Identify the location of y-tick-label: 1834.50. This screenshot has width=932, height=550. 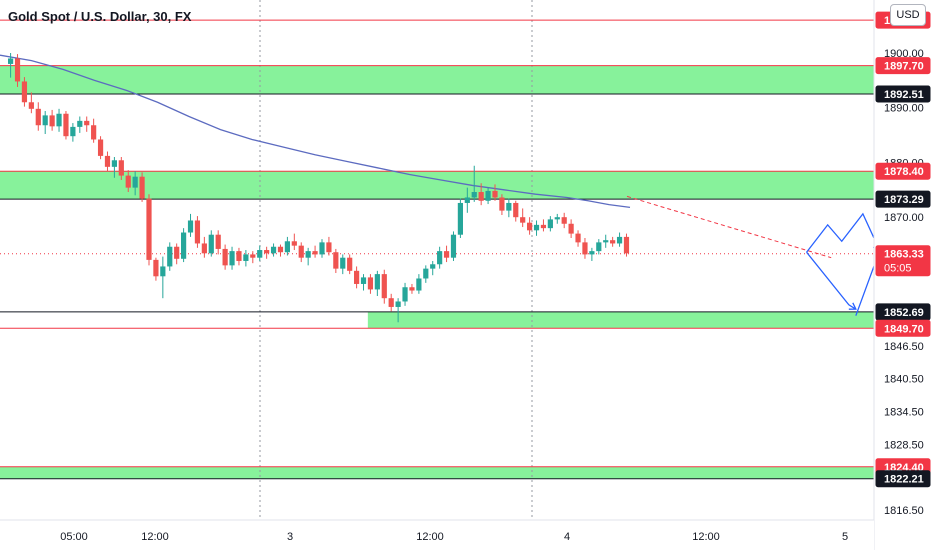
(904, 412).